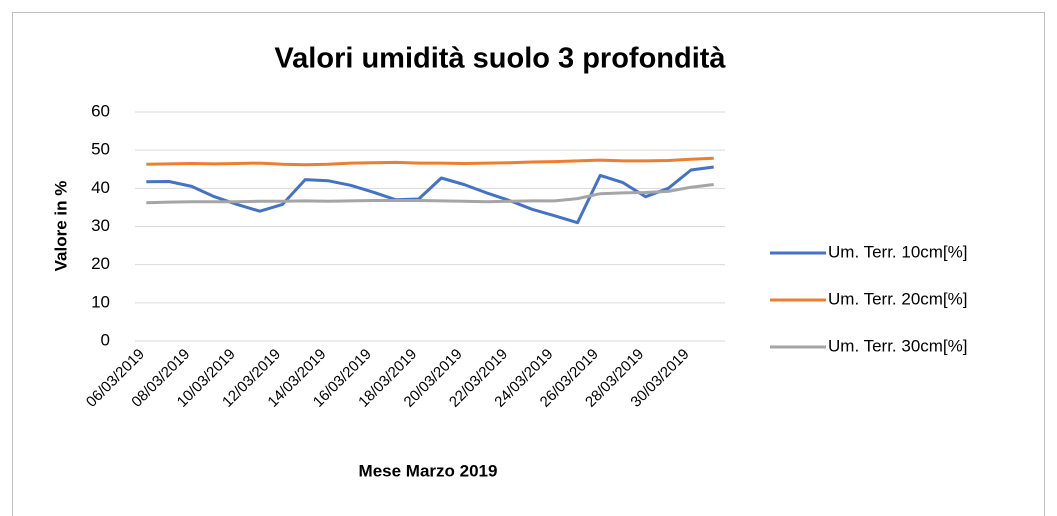  Describe the element at coordinates (898, 298) in the screenshot. I see `legend-label: Um. Terr. 20cm[%]` at that location.